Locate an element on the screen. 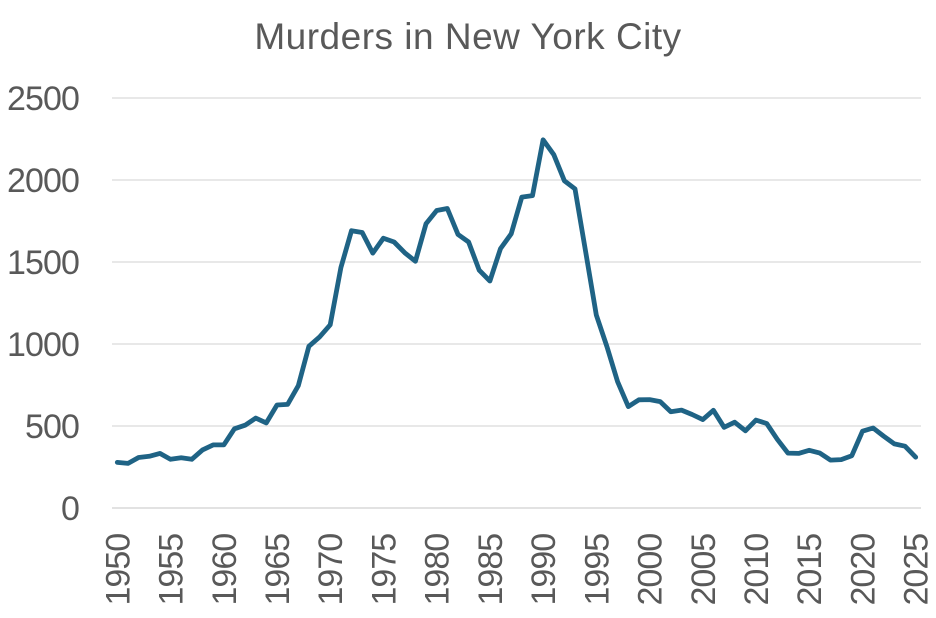  svg-text: 1980 is located at coordinates (438, 570).